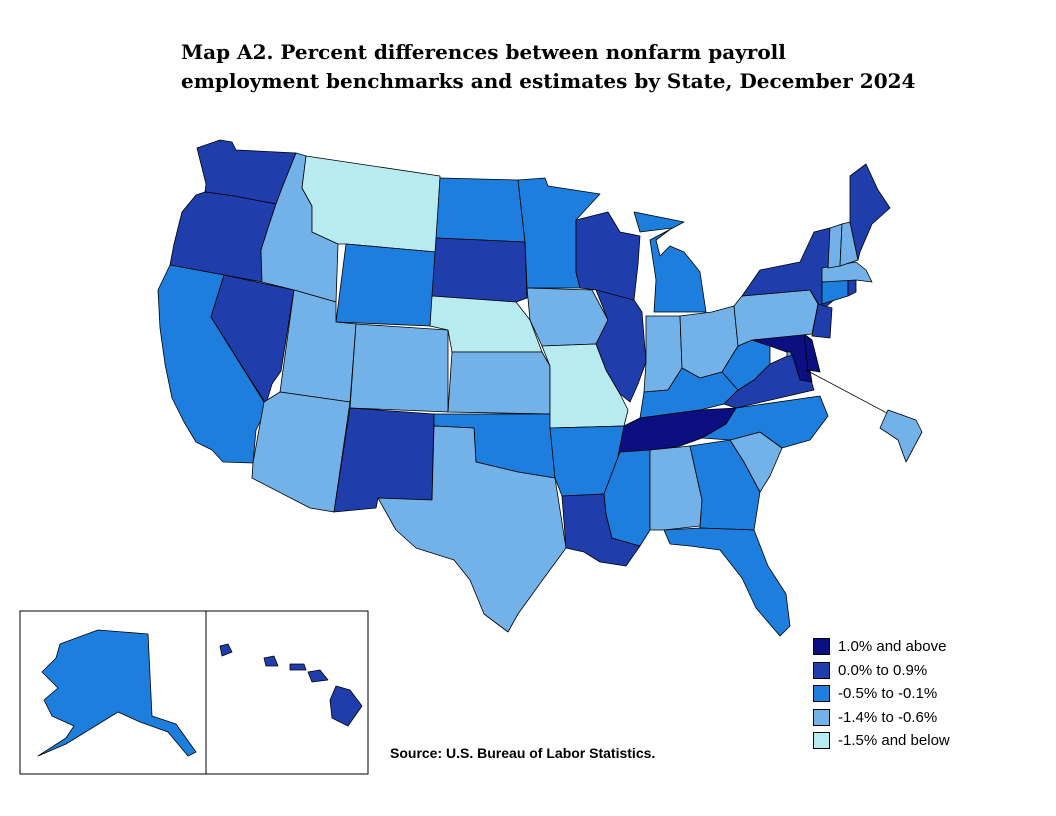 The image size is (1056, 816). What do you see at coordinates (853, 395) in the screenshot?
I see `dc-leader-line` at bounding box center [853, 395].